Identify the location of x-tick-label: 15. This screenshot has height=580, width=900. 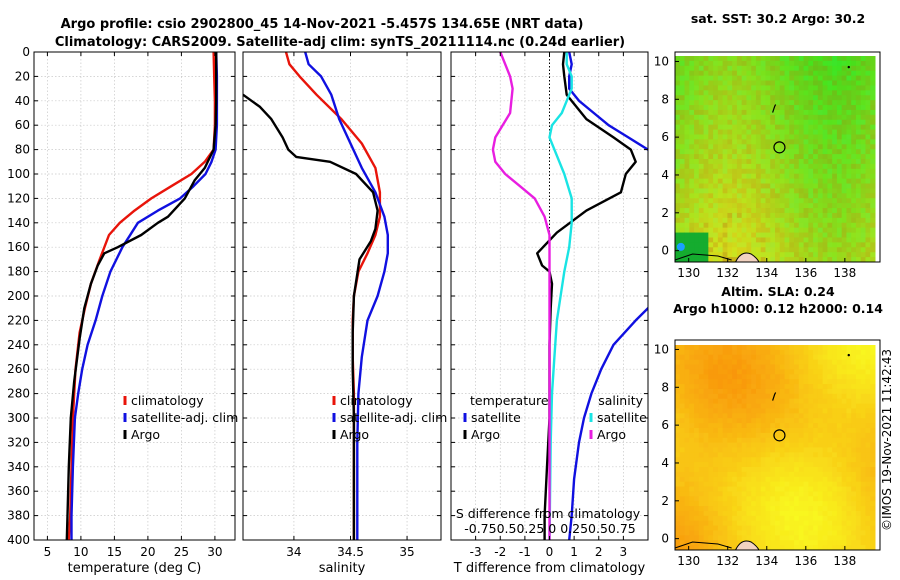
(114, 552).